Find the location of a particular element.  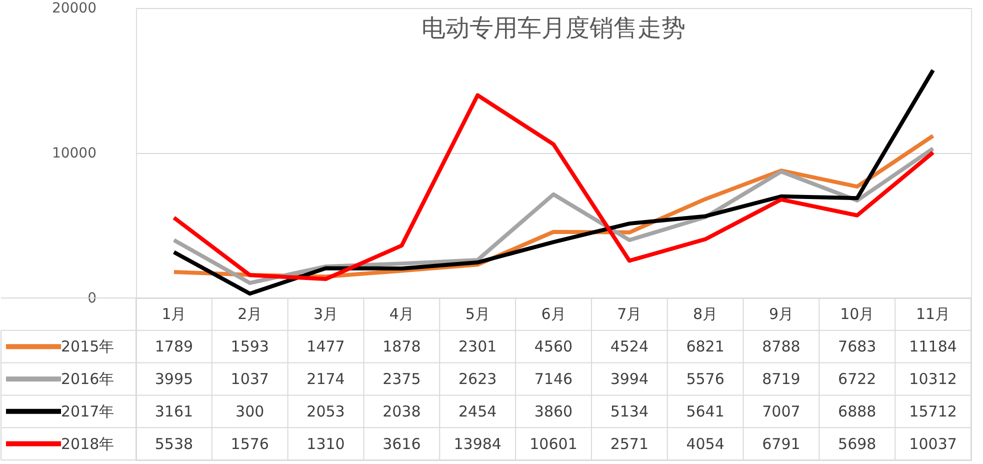

data-label: 10312 is located at coordinates (933, 379).